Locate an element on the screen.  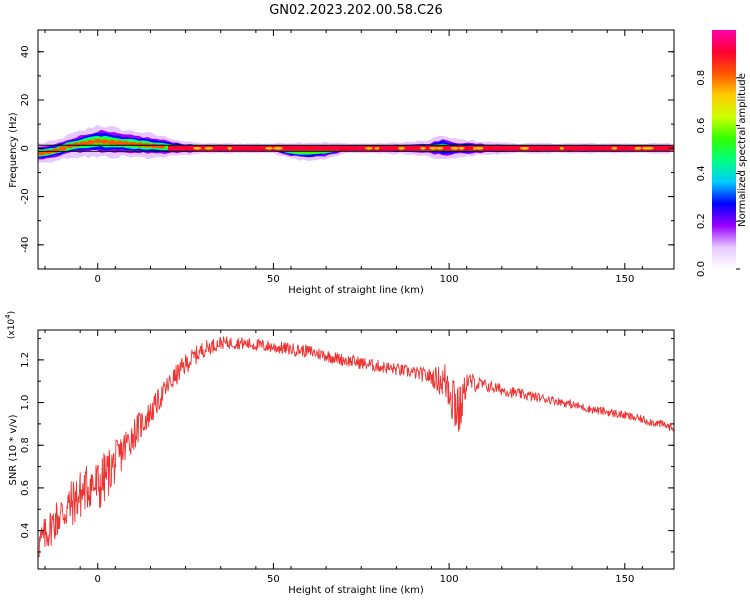
snr-y-axis-label: SNR (10 * v/v) is located at coordinates (13, 449).